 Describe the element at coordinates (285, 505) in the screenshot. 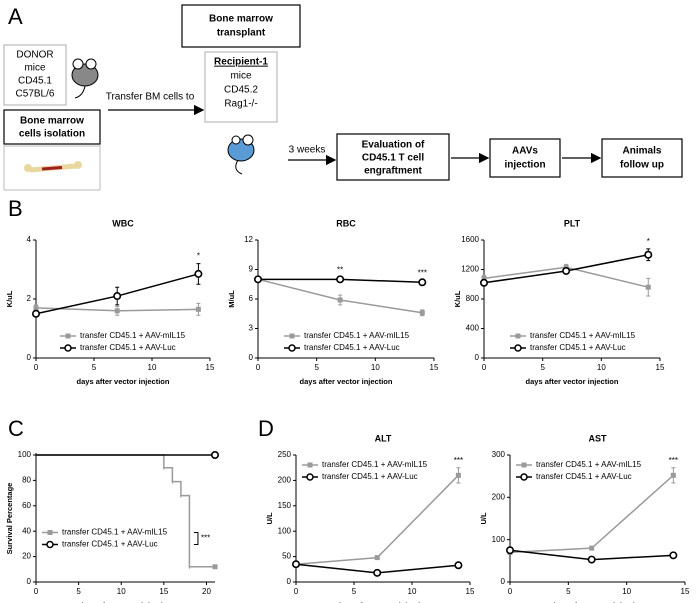

I see `y-tick-label: 150` at that location.